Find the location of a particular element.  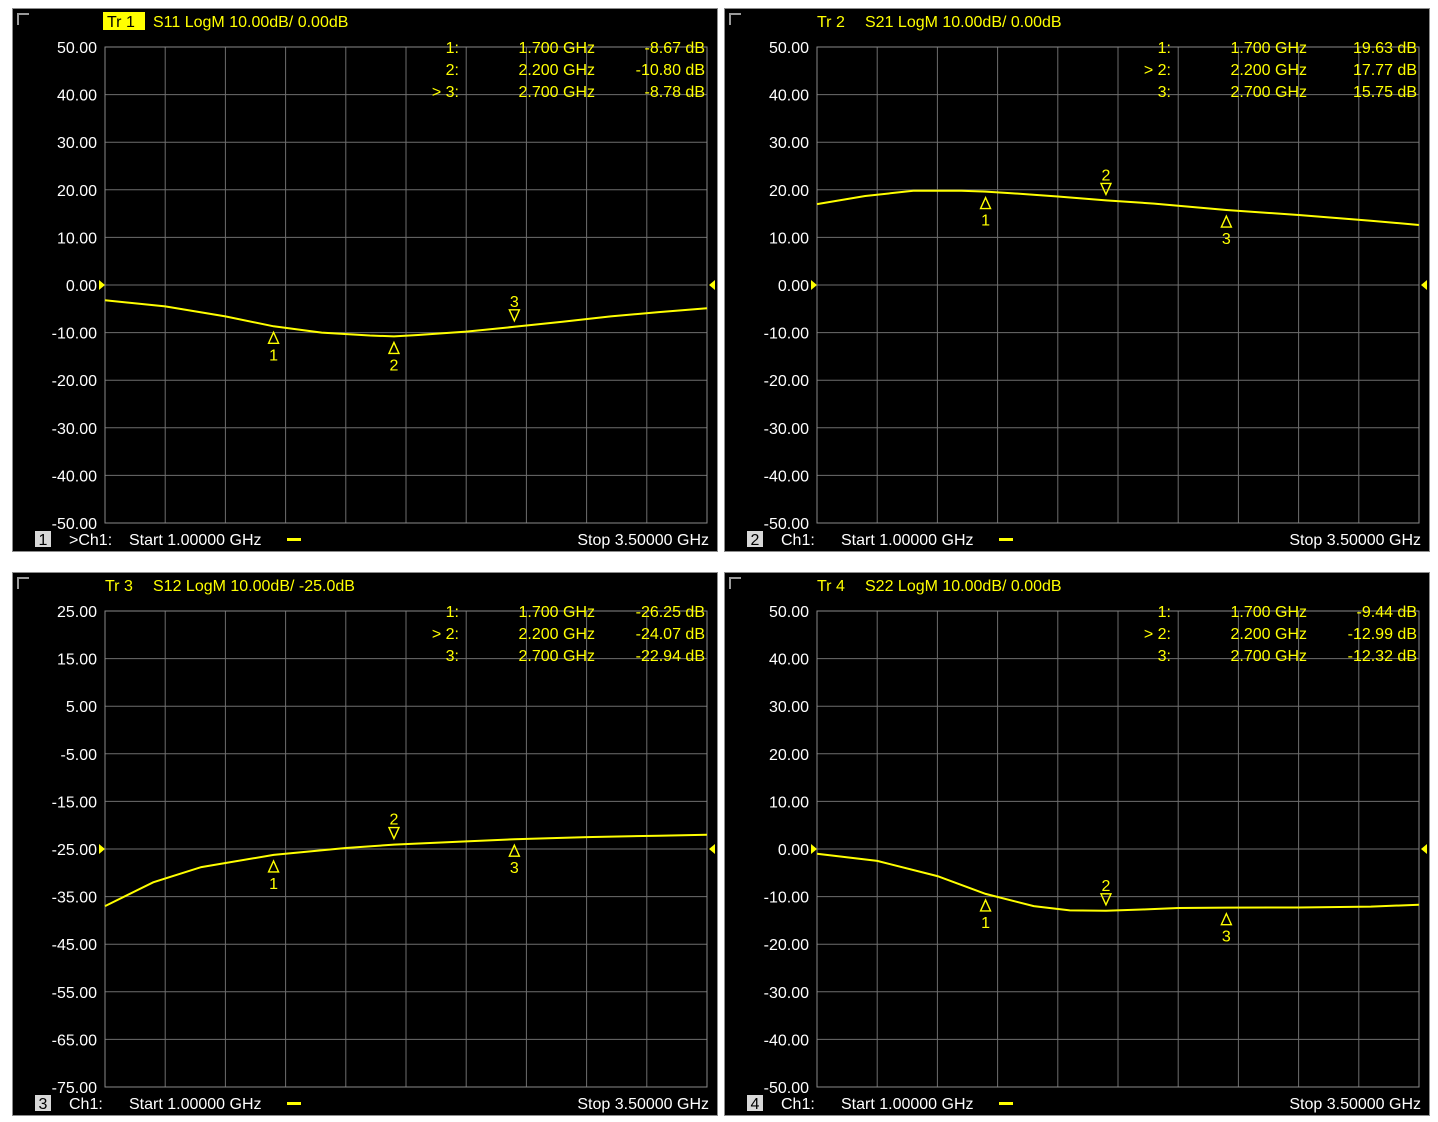

y-tick-label: 25.00 is located at coordinates (77, 612).